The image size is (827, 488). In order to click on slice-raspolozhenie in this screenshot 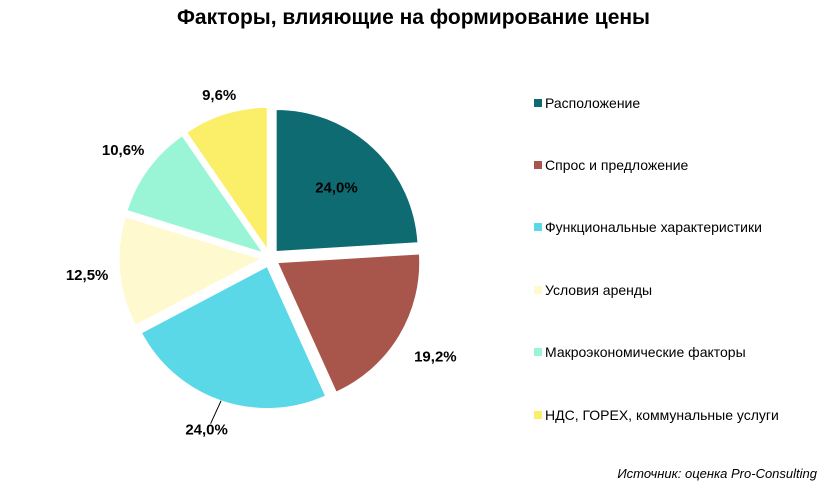, I will do `click(347, 180)`.